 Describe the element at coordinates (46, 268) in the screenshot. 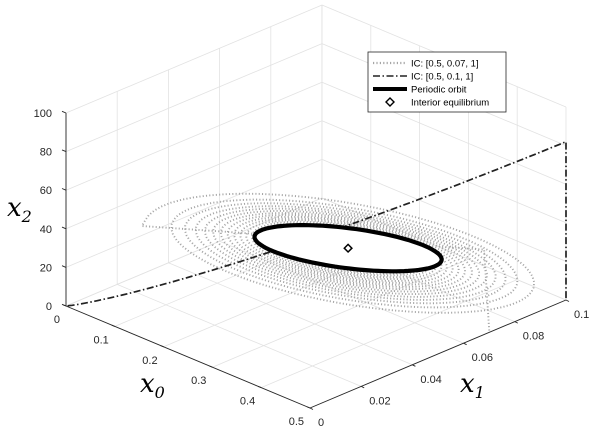

I see `x2-tick-label-1: 20` at that location.